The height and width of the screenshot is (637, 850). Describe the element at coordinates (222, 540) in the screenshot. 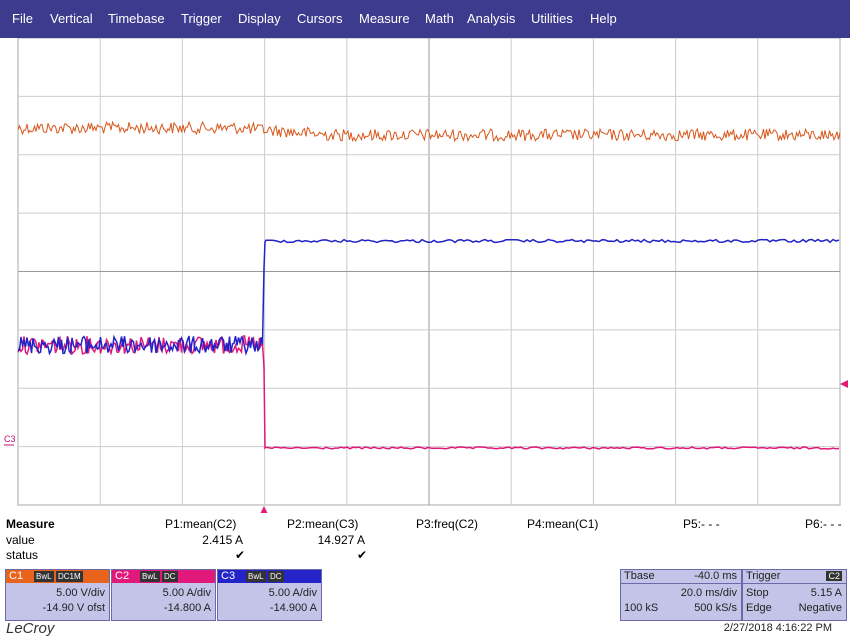

I see `param-value: 2.415 A` at that location.